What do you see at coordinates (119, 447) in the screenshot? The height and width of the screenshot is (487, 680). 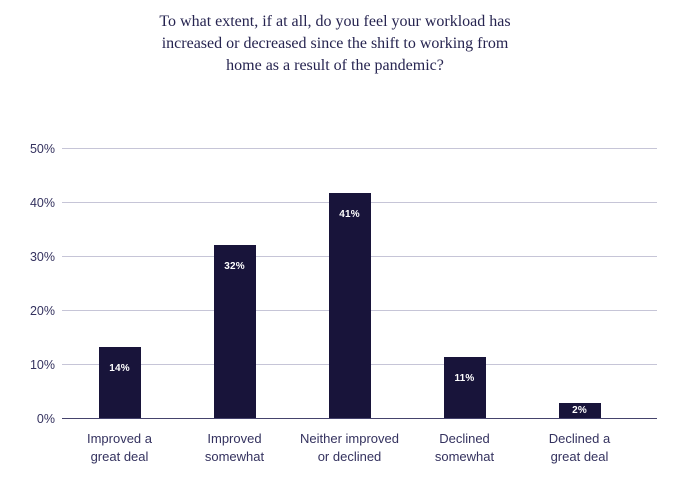 I see `x-category-label: Improved a great deal` at bounding box center [119, 447].